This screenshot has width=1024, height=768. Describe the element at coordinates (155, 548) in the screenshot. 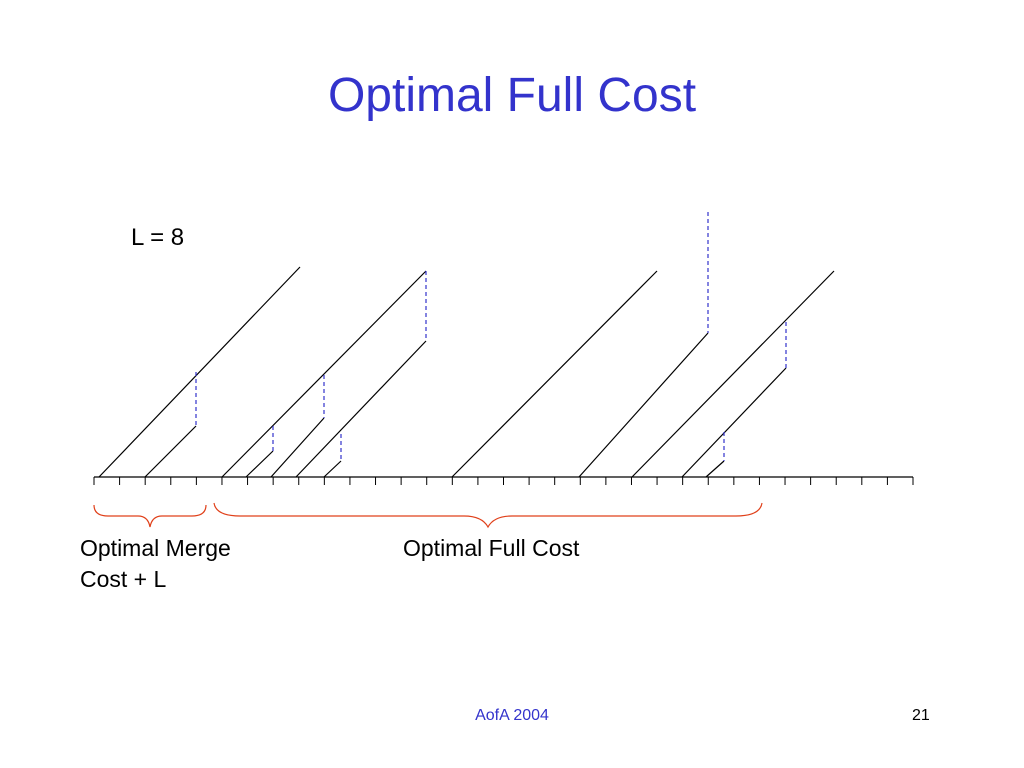

I see `caption-left-line1: Optimal Merge` at that location.